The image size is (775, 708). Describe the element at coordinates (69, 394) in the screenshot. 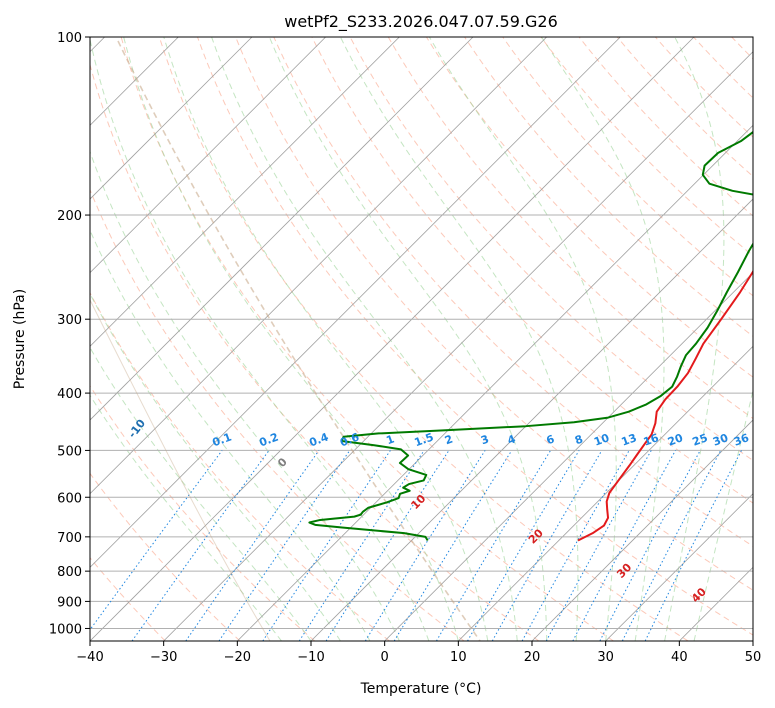

I see `y-tick-label: 400` at that location.